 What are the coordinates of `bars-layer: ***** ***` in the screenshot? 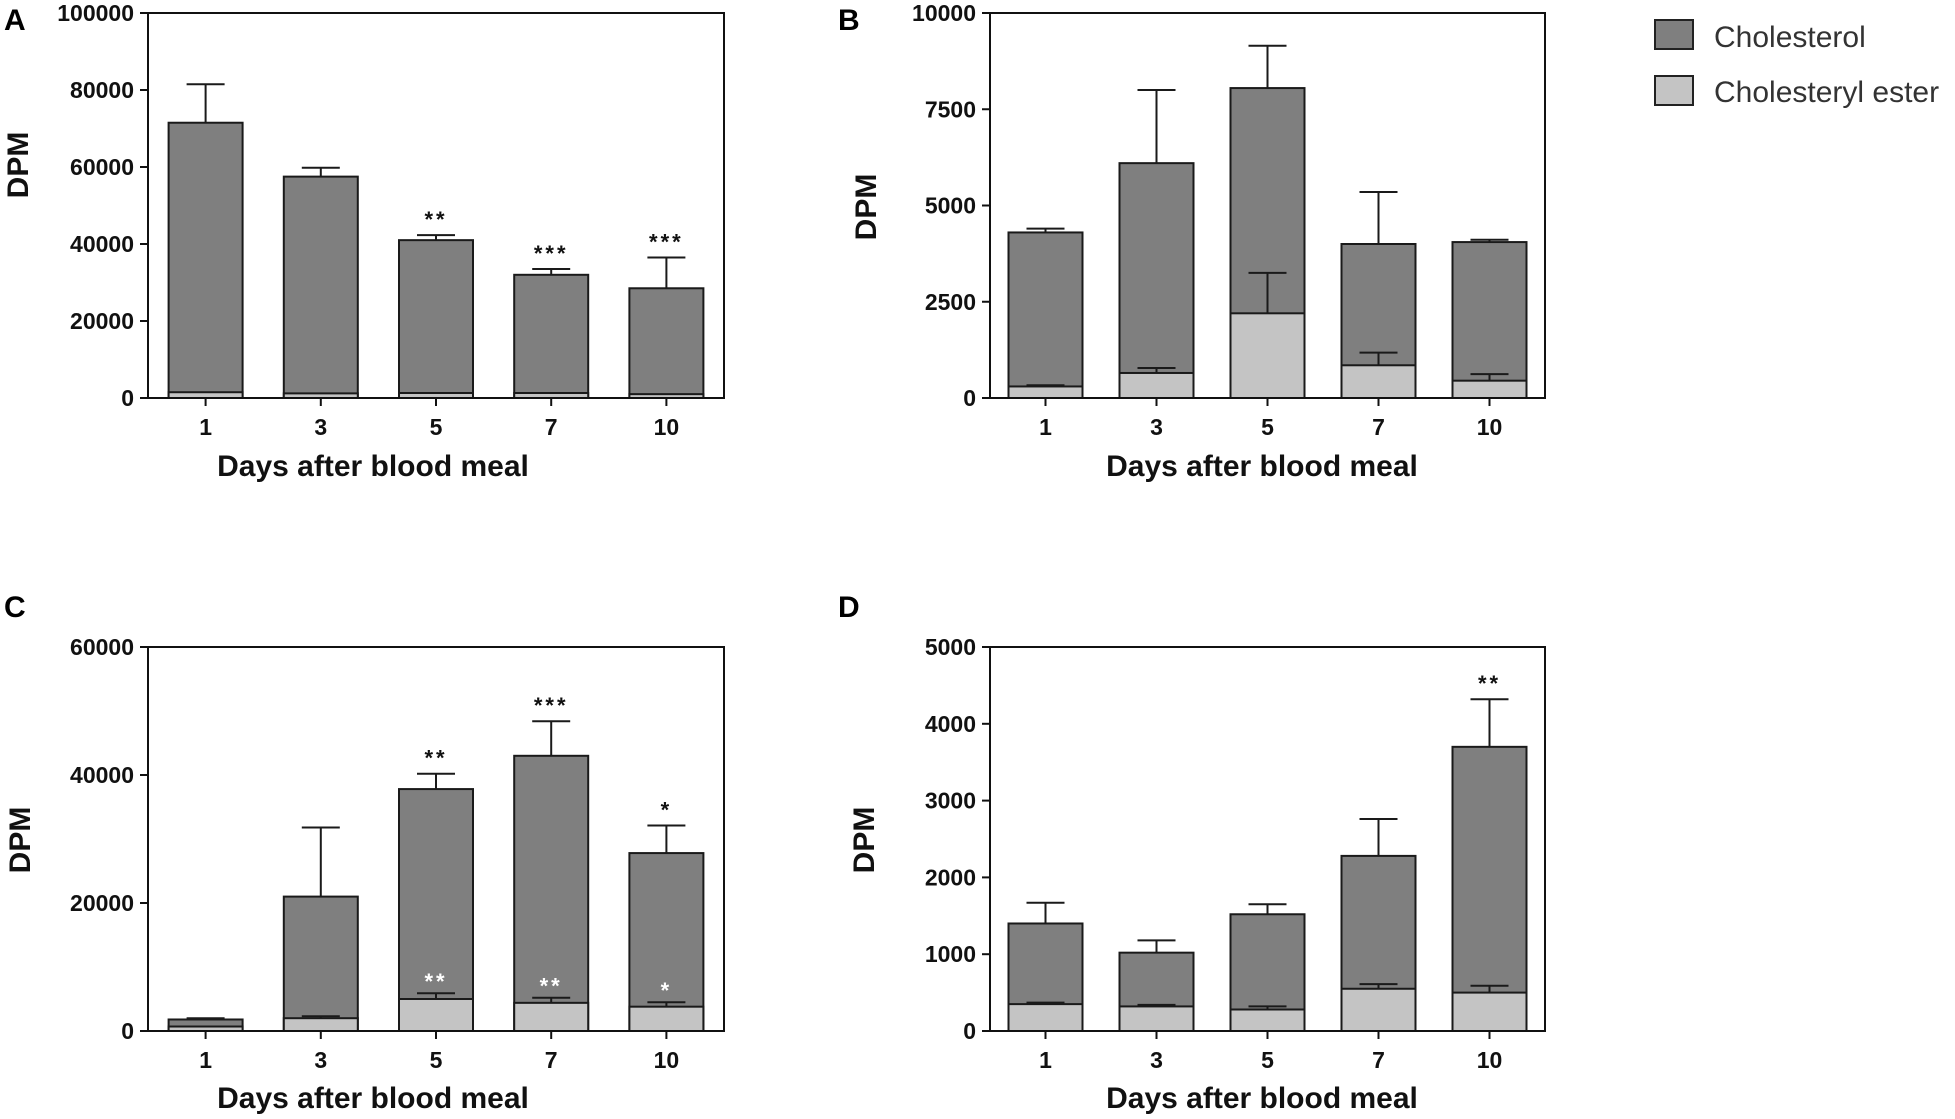 It's located at (436, 241).